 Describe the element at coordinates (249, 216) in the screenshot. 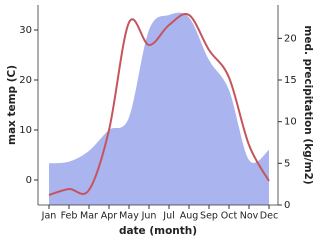

I see `x-tick-label: Nov` at that location.